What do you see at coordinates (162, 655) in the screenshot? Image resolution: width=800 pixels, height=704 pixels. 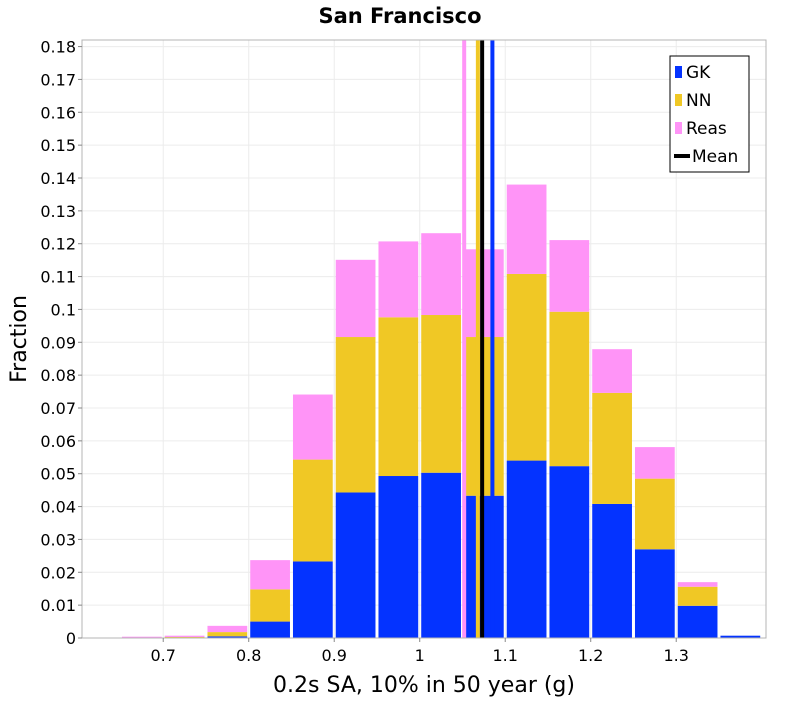 I see `x-tick-label: 0.7` at bounding box center [162, 655].